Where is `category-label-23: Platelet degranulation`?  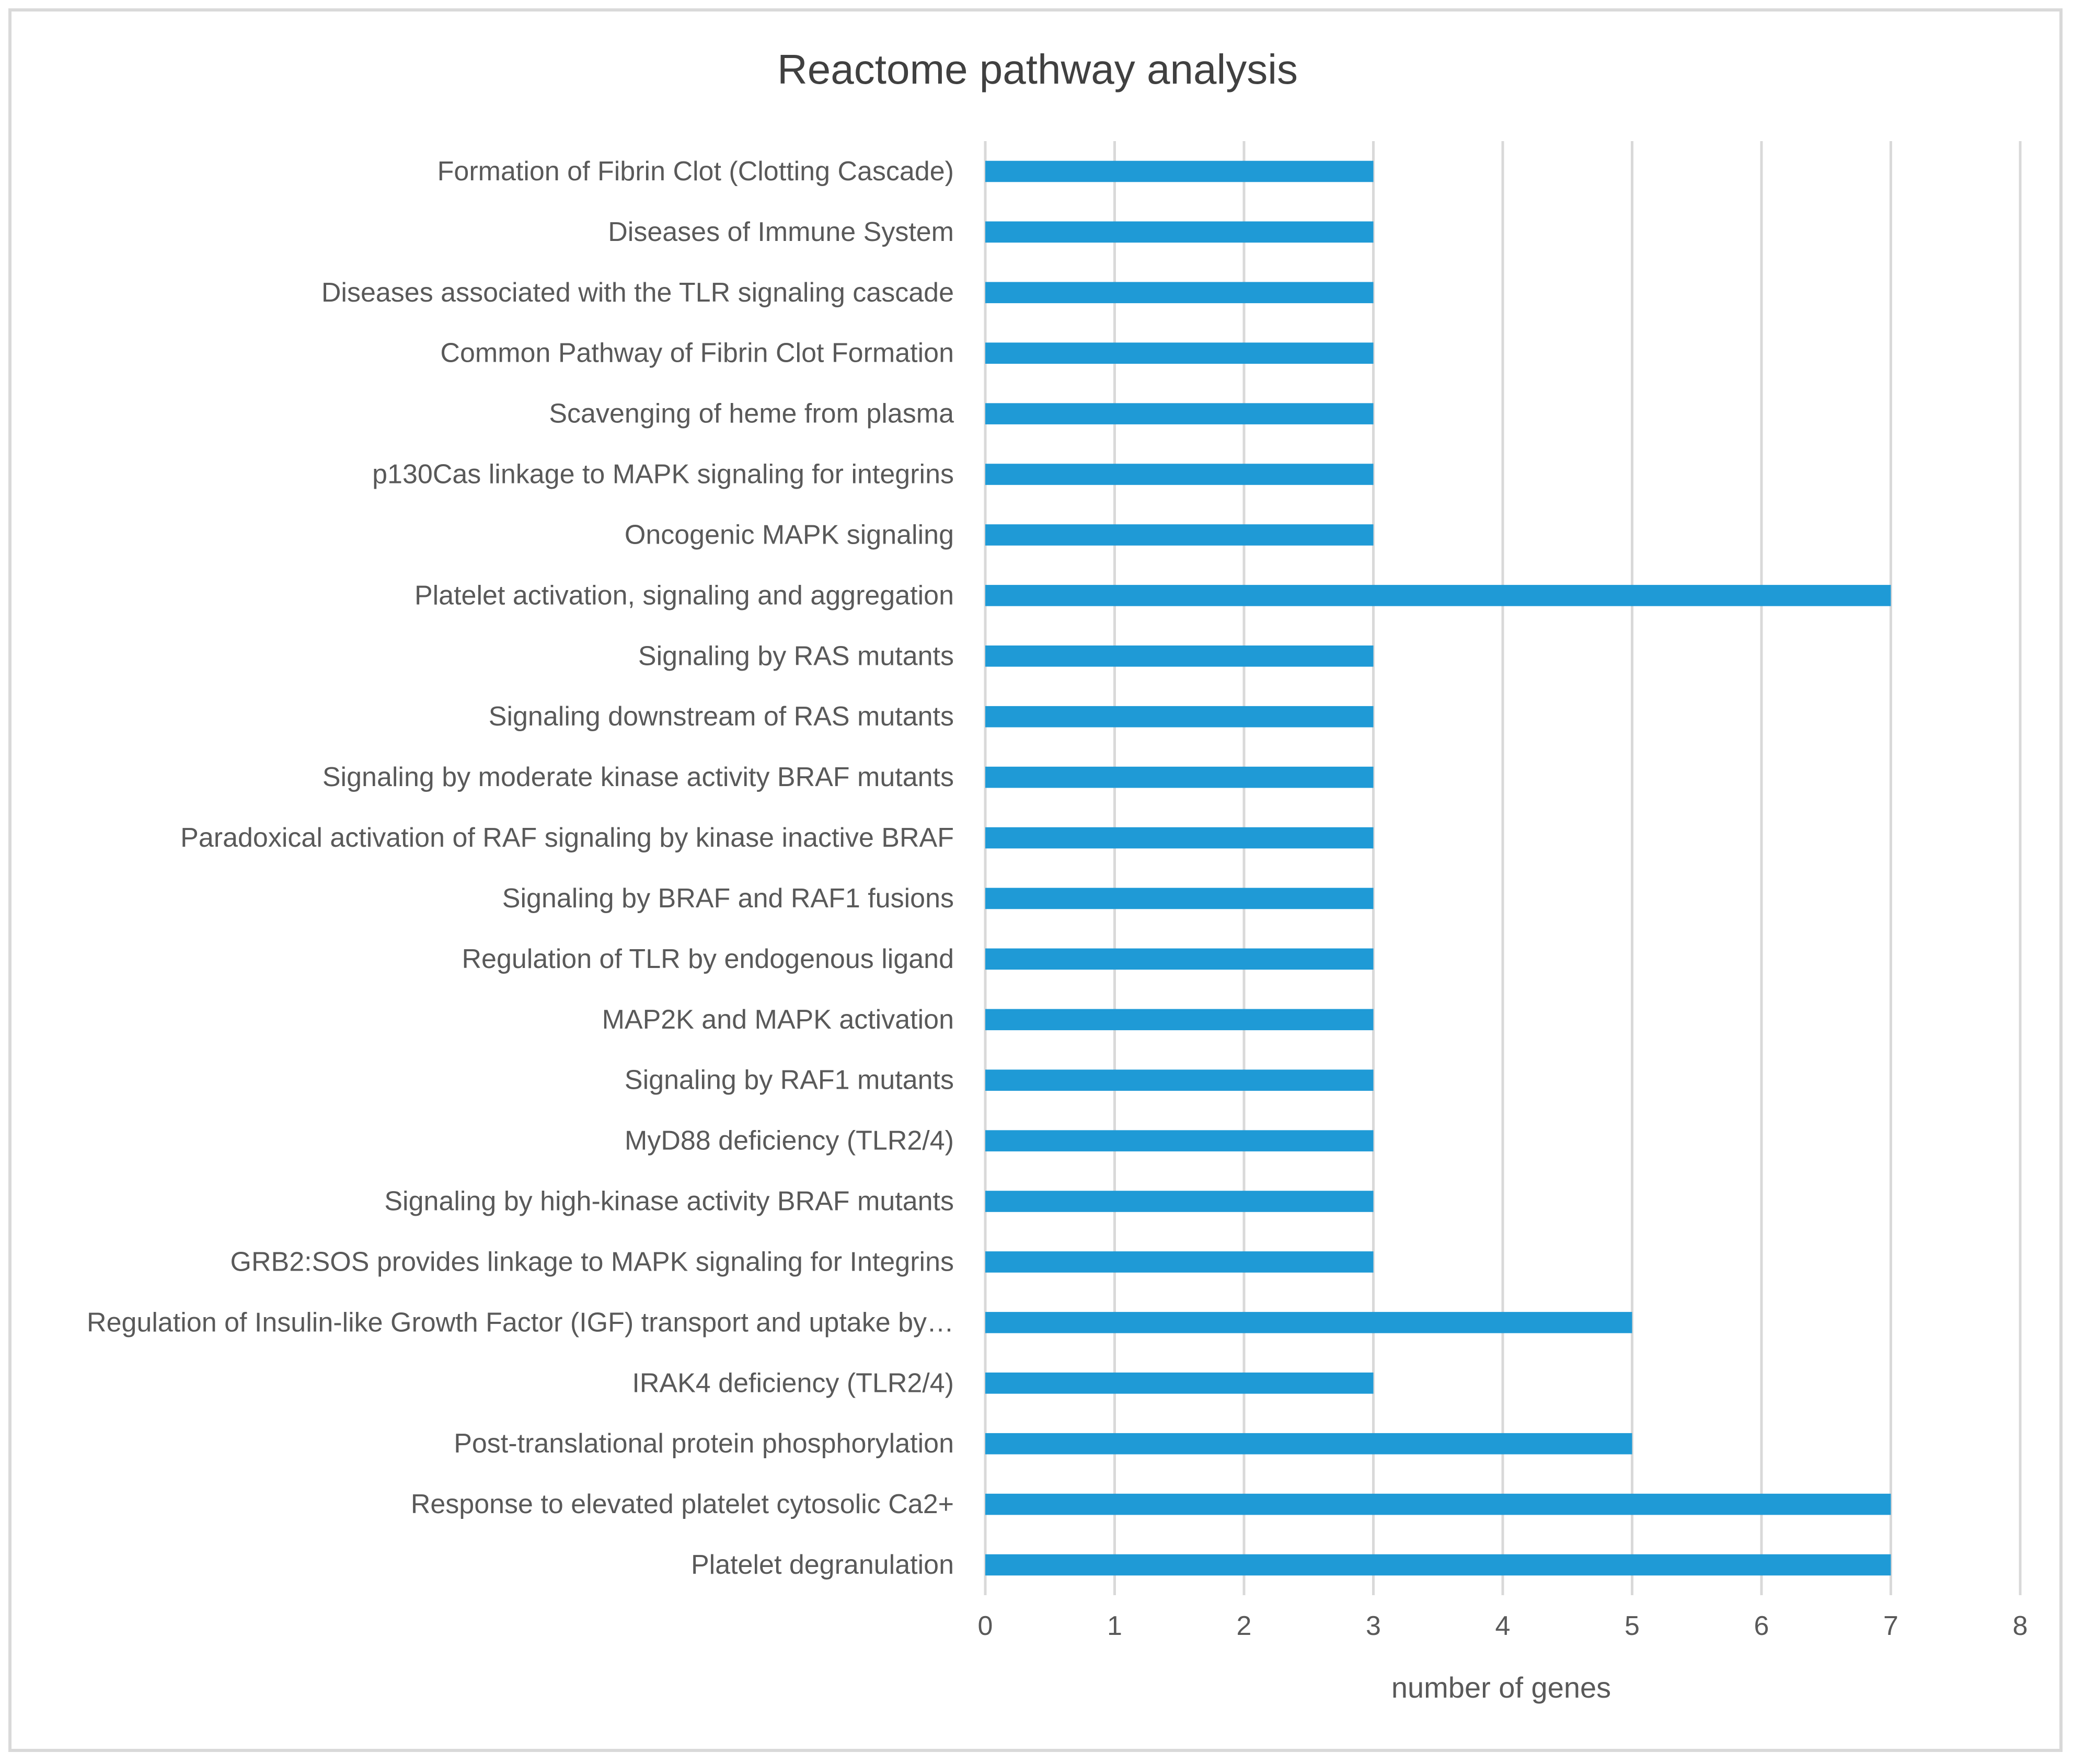 category-label-23: Platelet degranulation is located at coordinates (822, 1565).